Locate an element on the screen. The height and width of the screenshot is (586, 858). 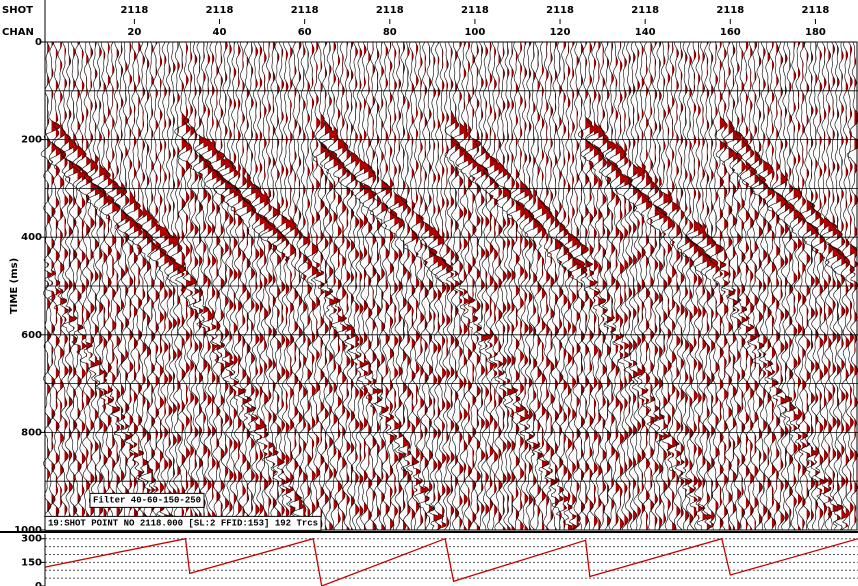
y-axis-label: TIME (ms) is located at coordinates (14, 286).